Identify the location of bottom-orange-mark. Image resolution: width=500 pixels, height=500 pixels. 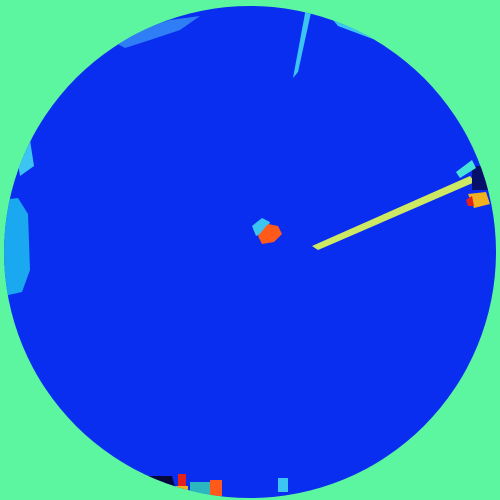
(216, 488).